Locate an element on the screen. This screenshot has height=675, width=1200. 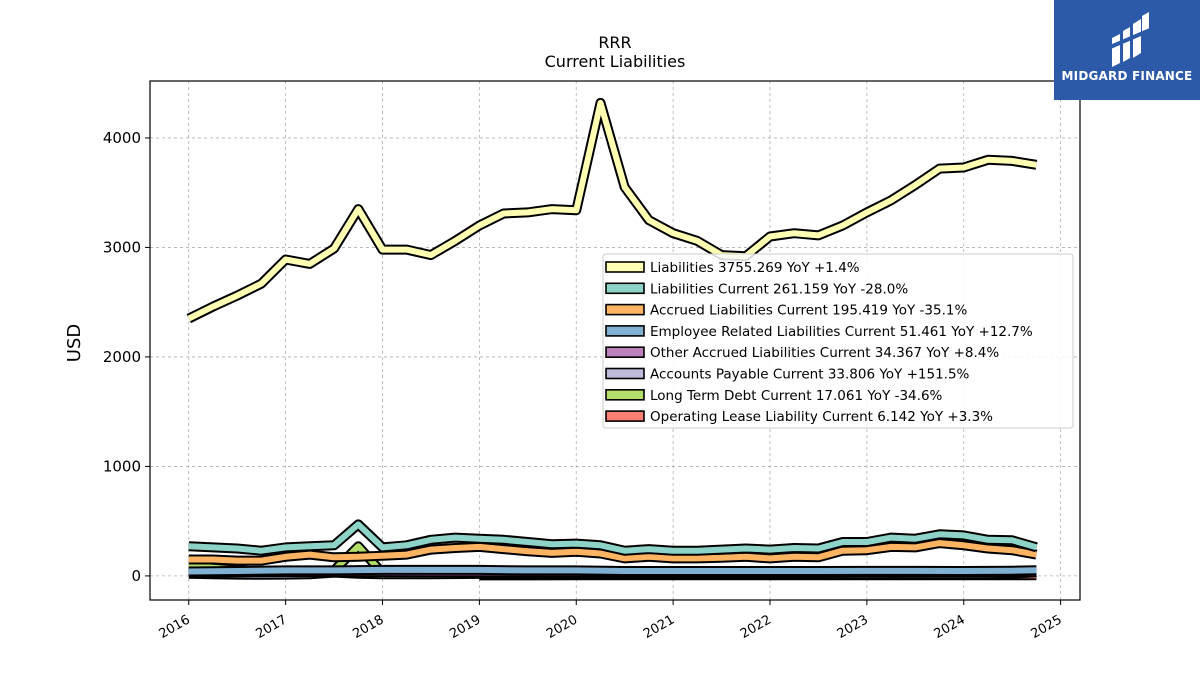
x-tick-label: 2022 is located at coordinates (756, 627).